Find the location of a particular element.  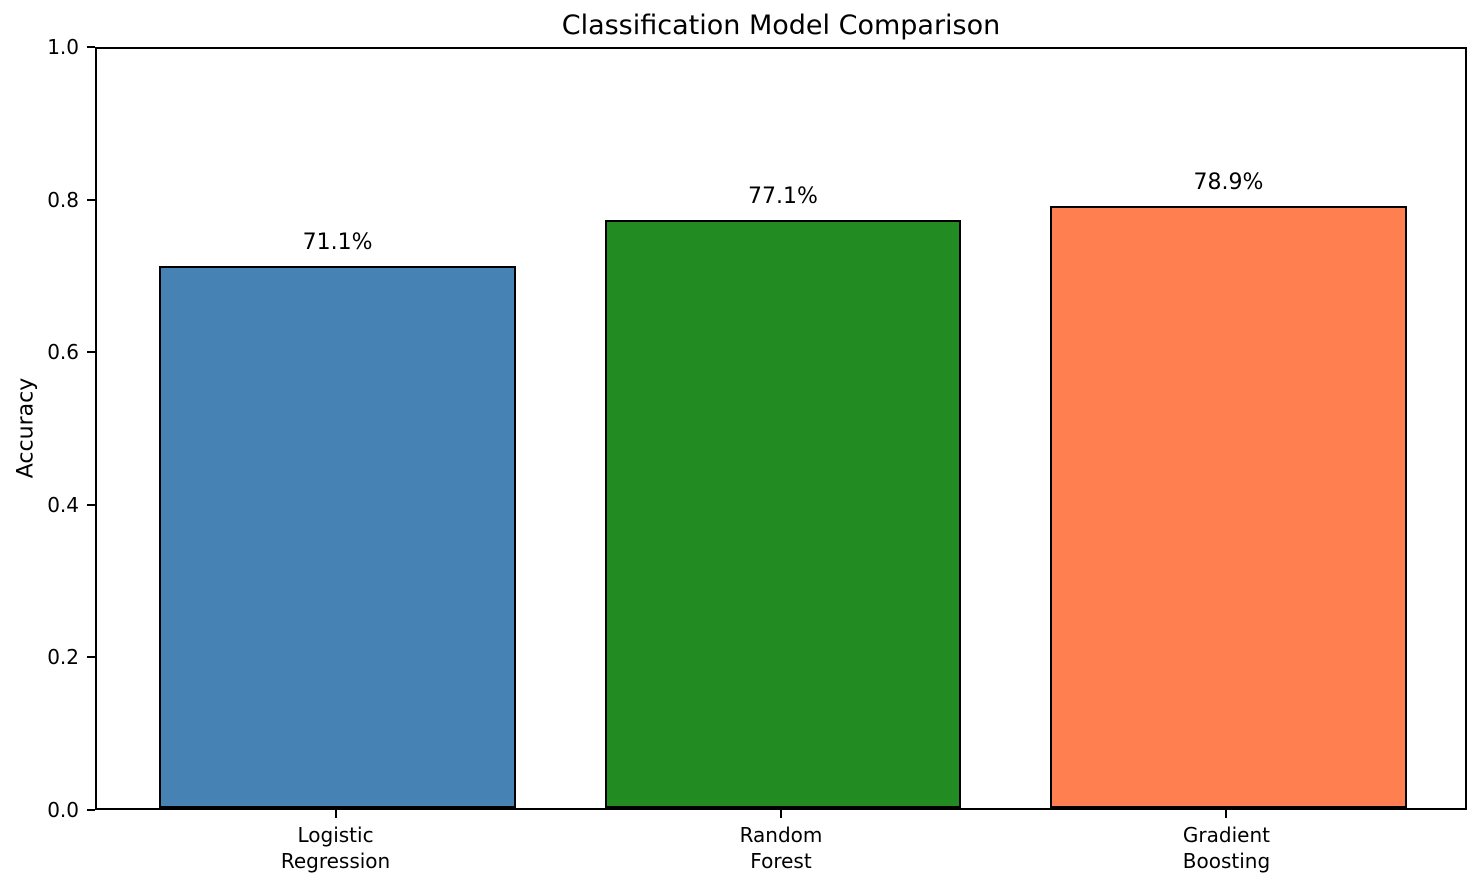

y-tick-label: 0.0 is located at coordinates (63, 810).